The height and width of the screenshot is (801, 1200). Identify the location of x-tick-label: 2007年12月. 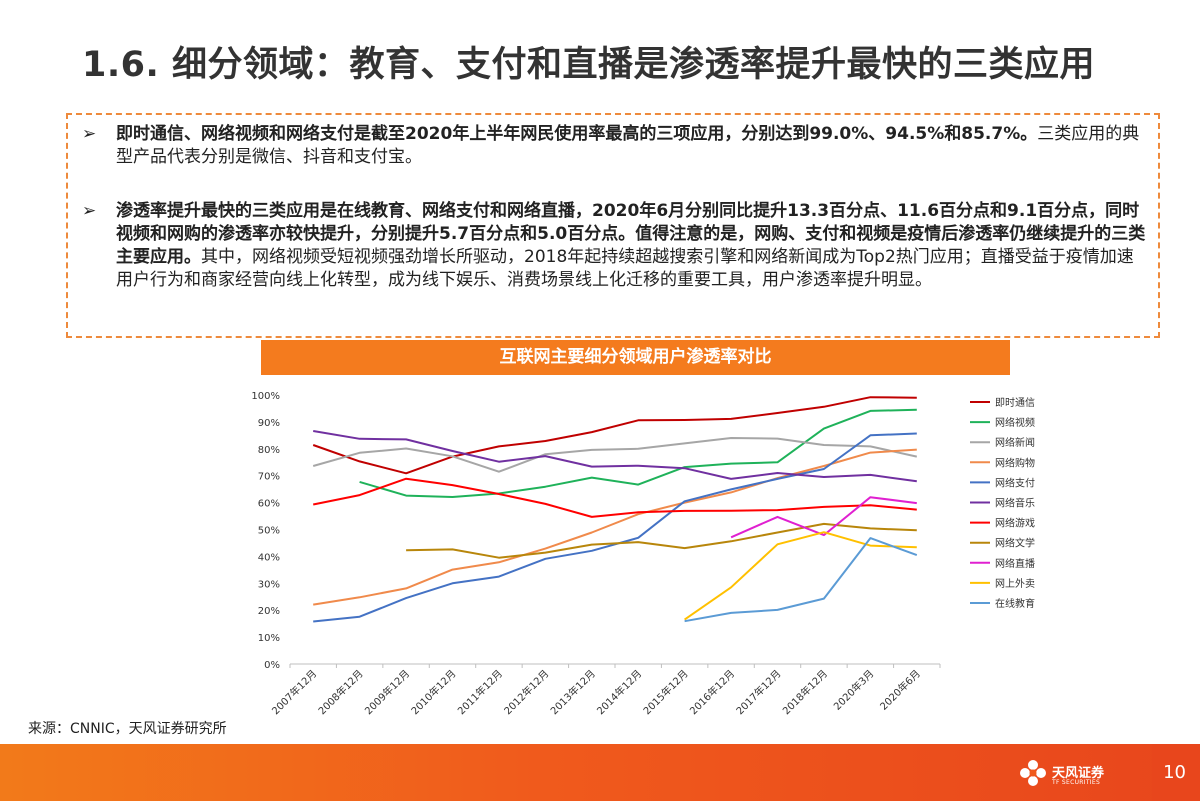
(294, 692).